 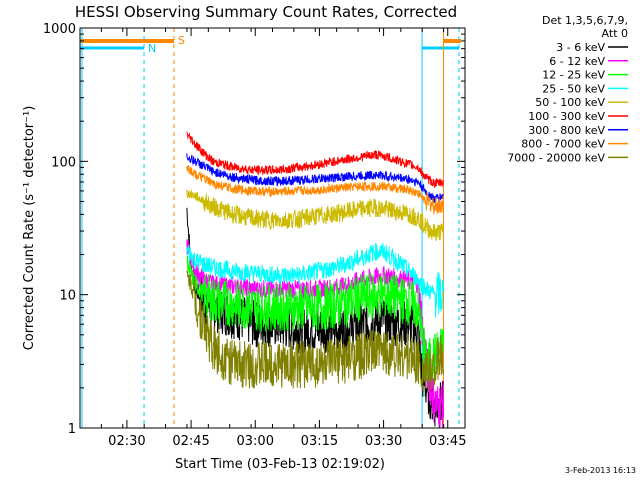 I want to click on x-axis-label: Start Time (03-Feb-13 02:19:02), so click(x=280, y=464).